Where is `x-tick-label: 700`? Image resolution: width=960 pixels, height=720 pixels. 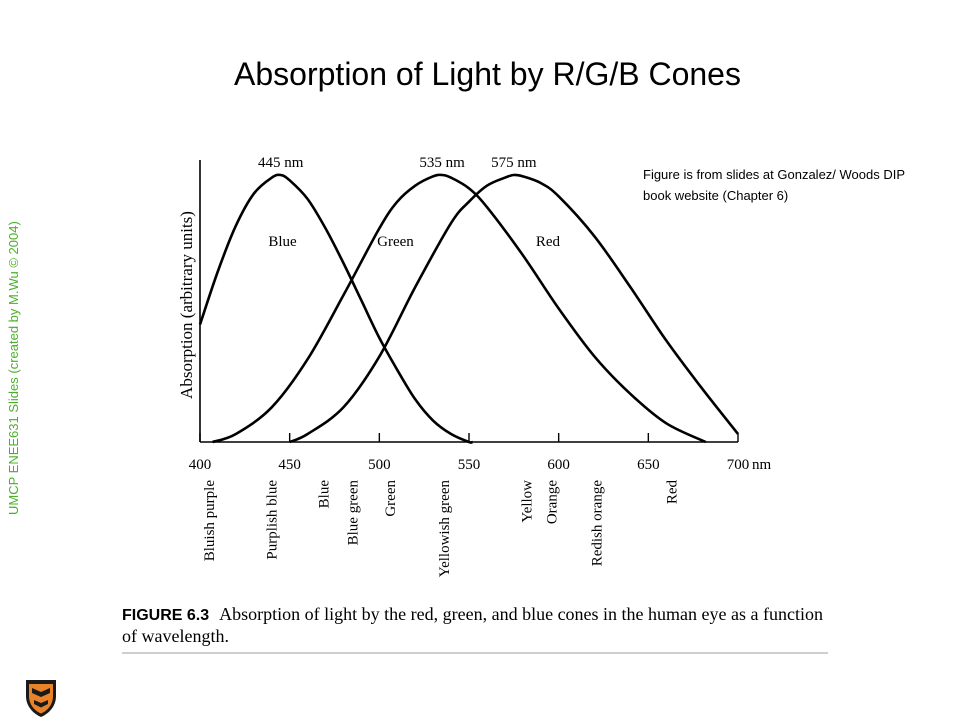
x-tick-label: 700 is located at coordinates (738, 465).